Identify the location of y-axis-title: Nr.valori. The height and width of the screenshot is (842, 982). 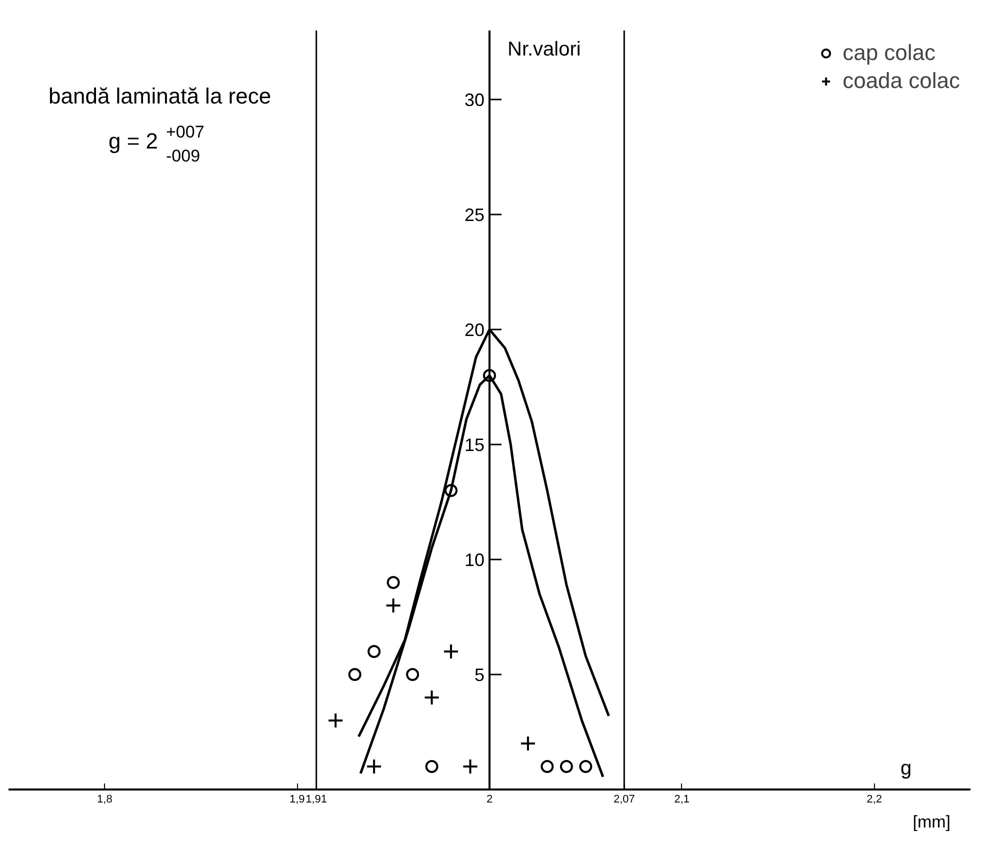
(544, 49).